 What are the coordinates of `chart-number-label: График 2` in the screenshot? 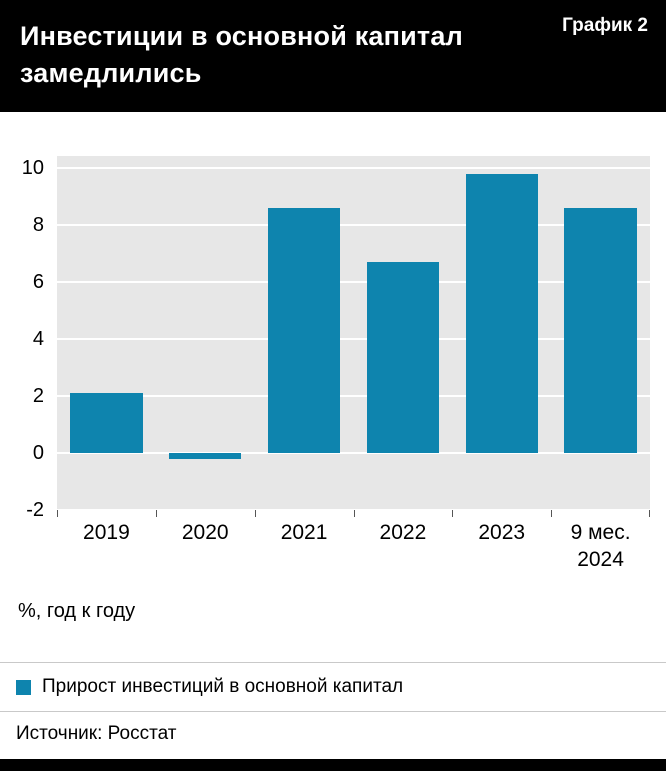 It's located at (605, 25).